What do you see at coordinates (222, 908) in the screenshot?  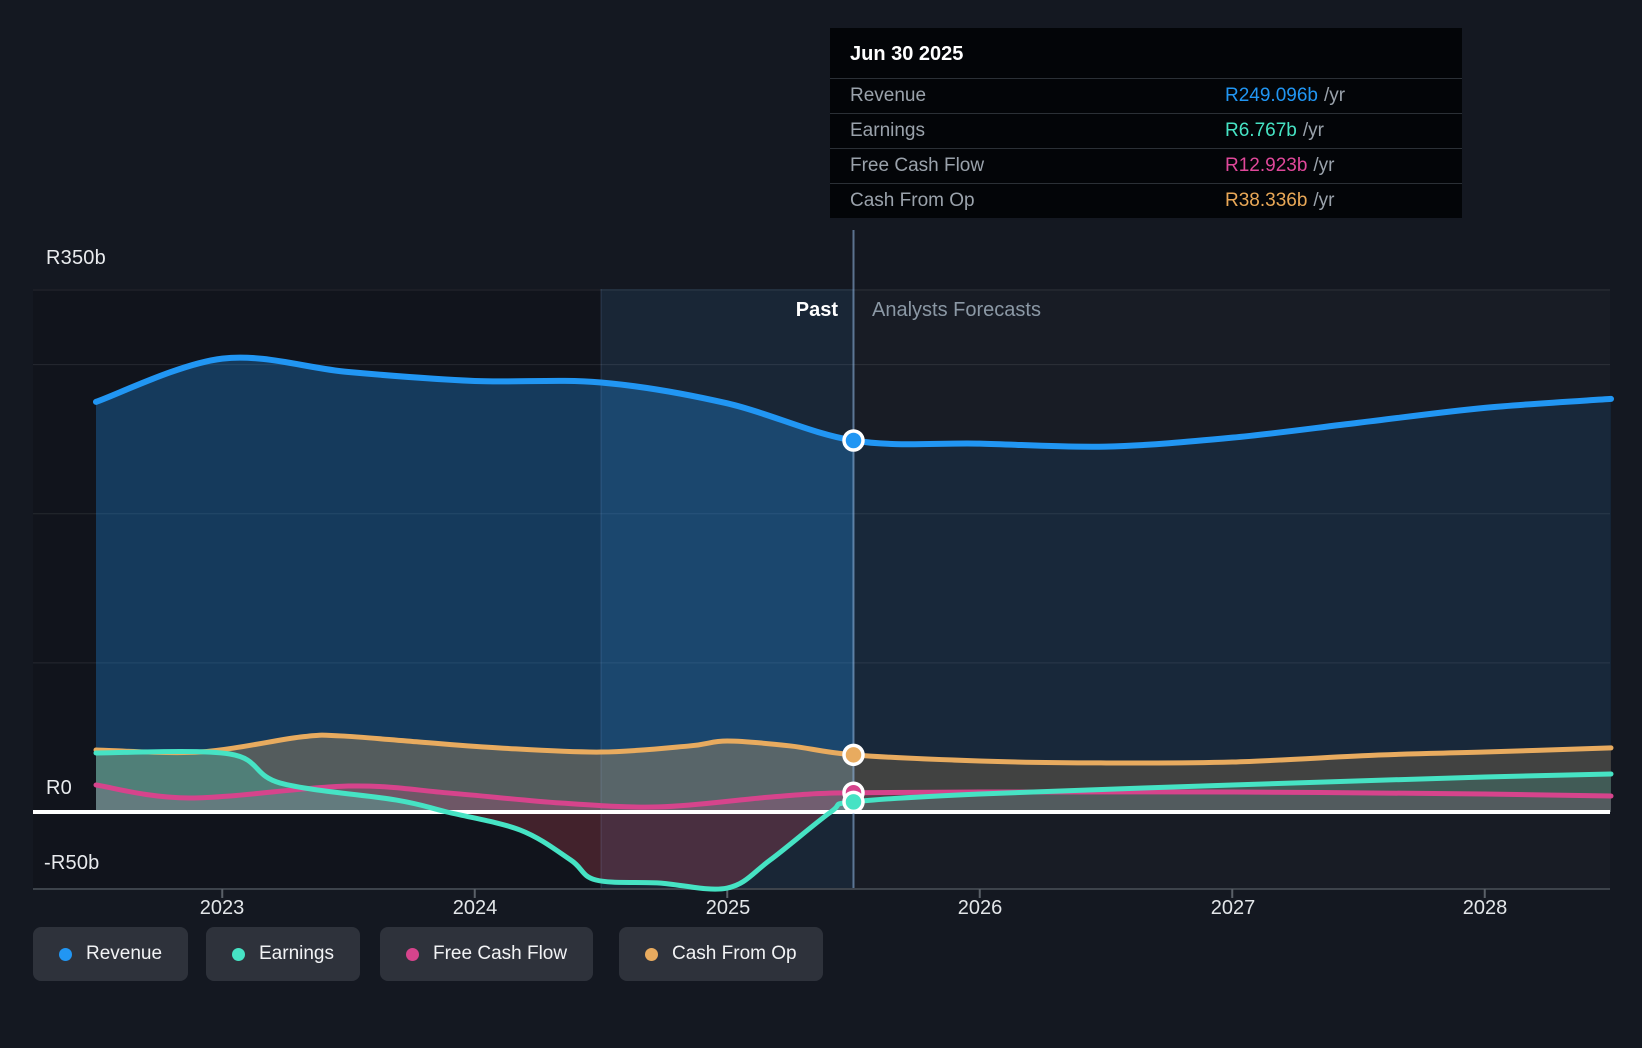 I see `x-axis-label-2023: 2023` at bounding box center [222, 908].